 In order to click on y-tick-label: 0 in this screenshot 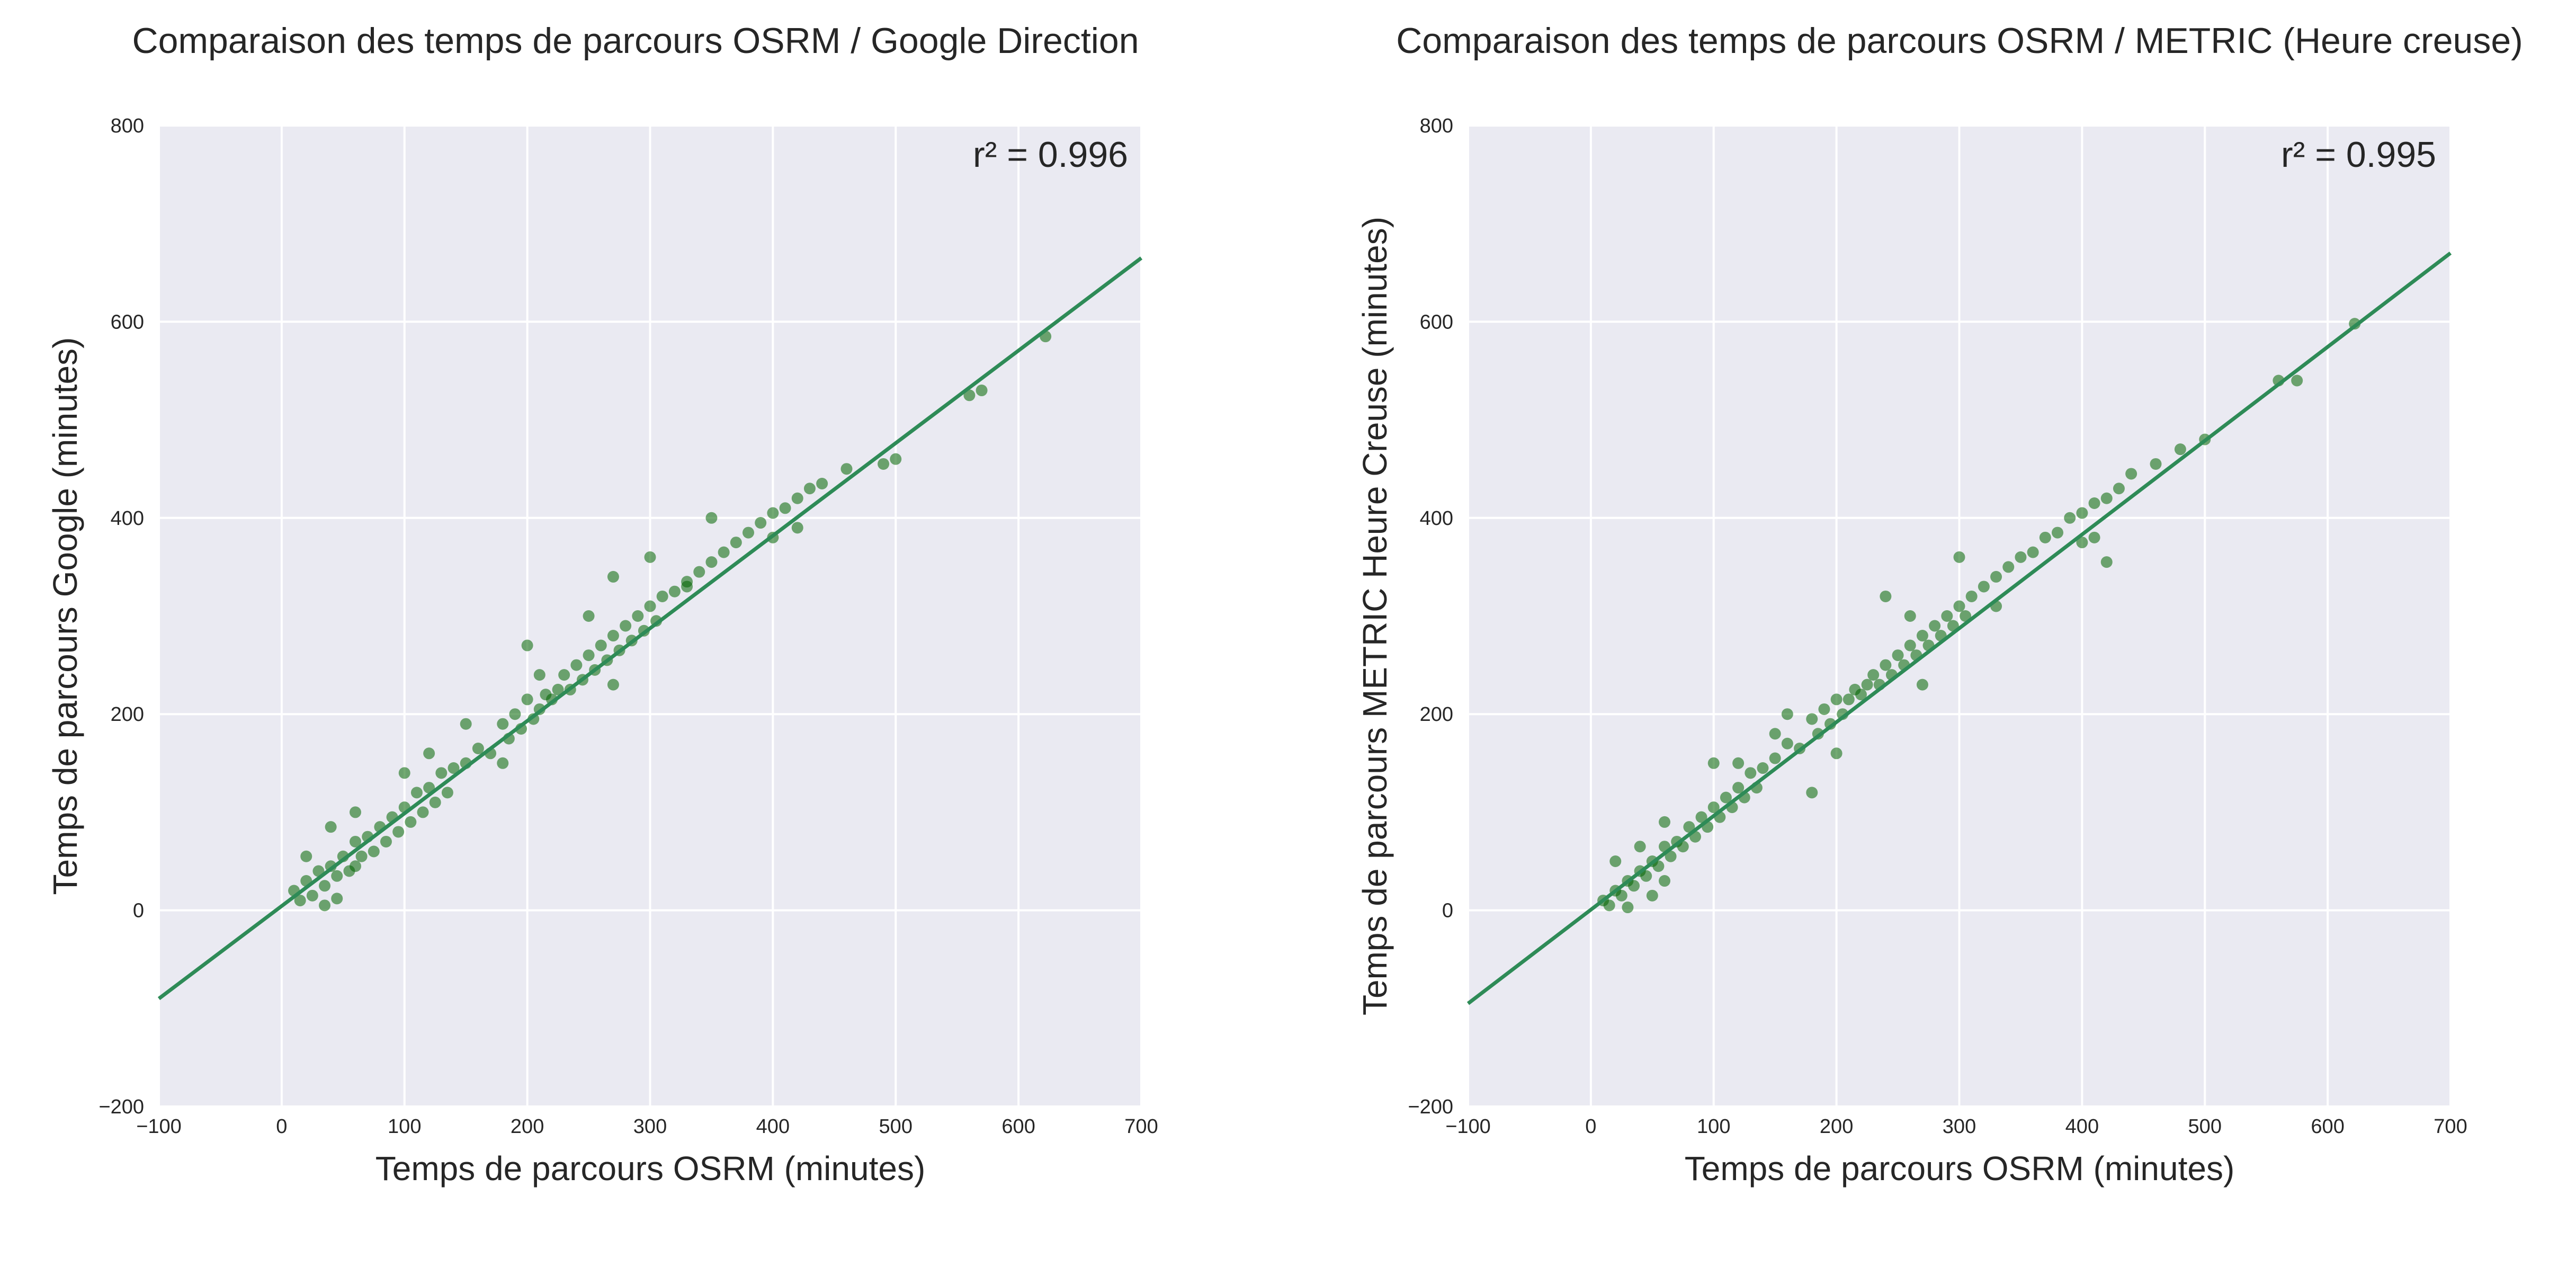, I will do `click(1447, 911)`.